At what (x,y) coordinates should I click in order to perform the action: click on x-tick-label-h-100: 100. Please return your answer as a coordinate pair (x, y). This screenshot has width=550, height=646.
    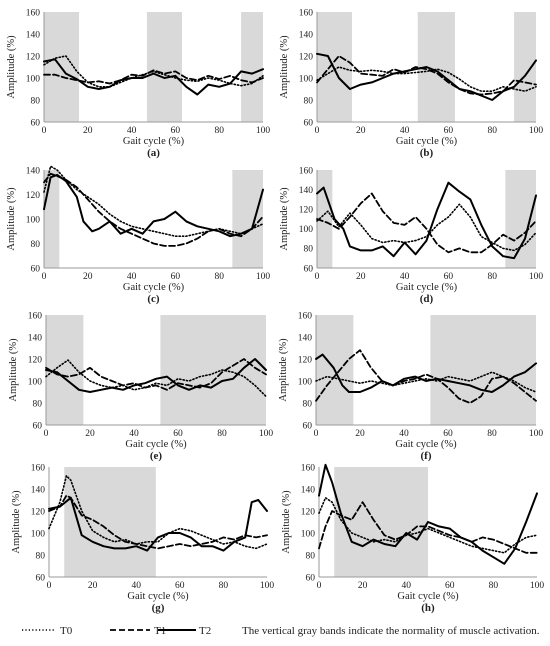
    Looking at the image, I should click on (537, 586).